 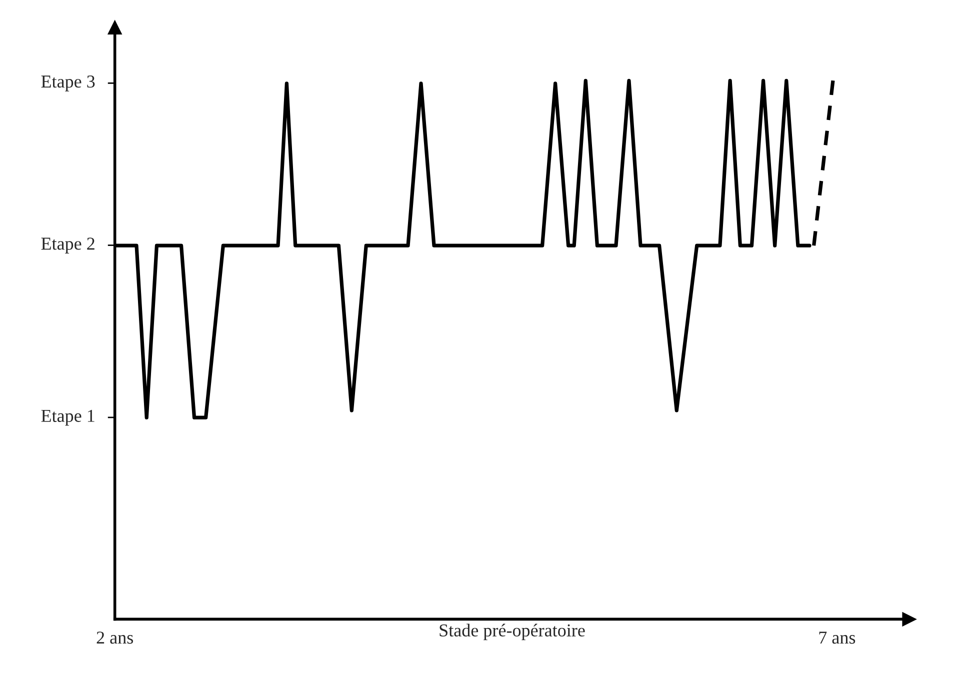 What do you see at coordinates (67, 418) in the screenshot?
I see `text: Etape 1` at bounding box center [67, 418].